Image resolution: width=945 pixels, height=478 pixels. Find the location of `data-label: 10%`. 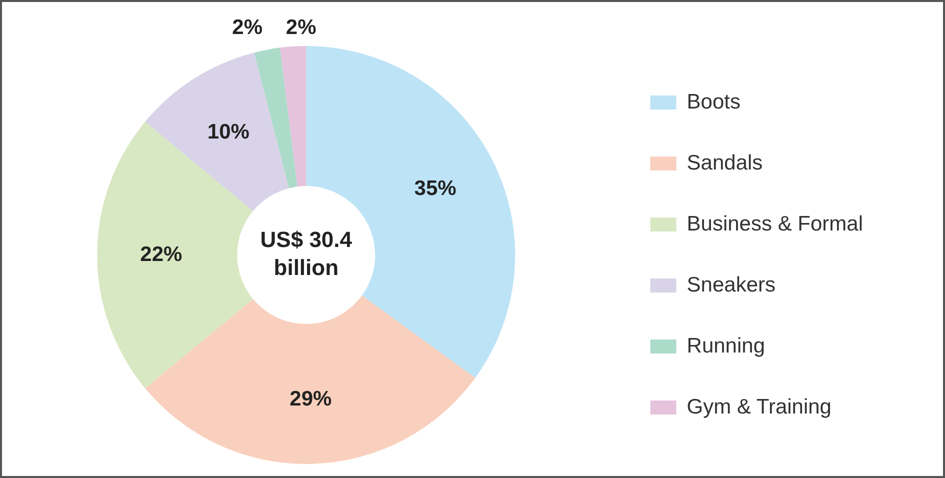

data-label: 10% is located at coordinates (228, 132).